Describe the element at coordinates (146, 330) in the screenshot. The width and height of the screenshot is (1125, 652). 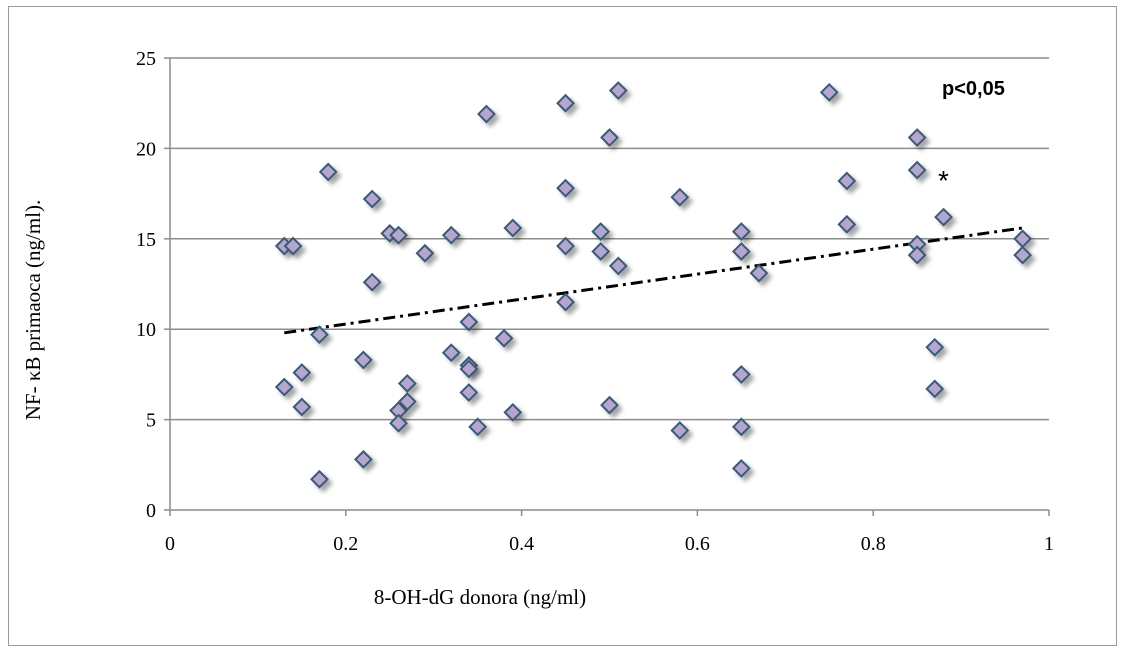
I see `y-tick-label: 10` at that location.